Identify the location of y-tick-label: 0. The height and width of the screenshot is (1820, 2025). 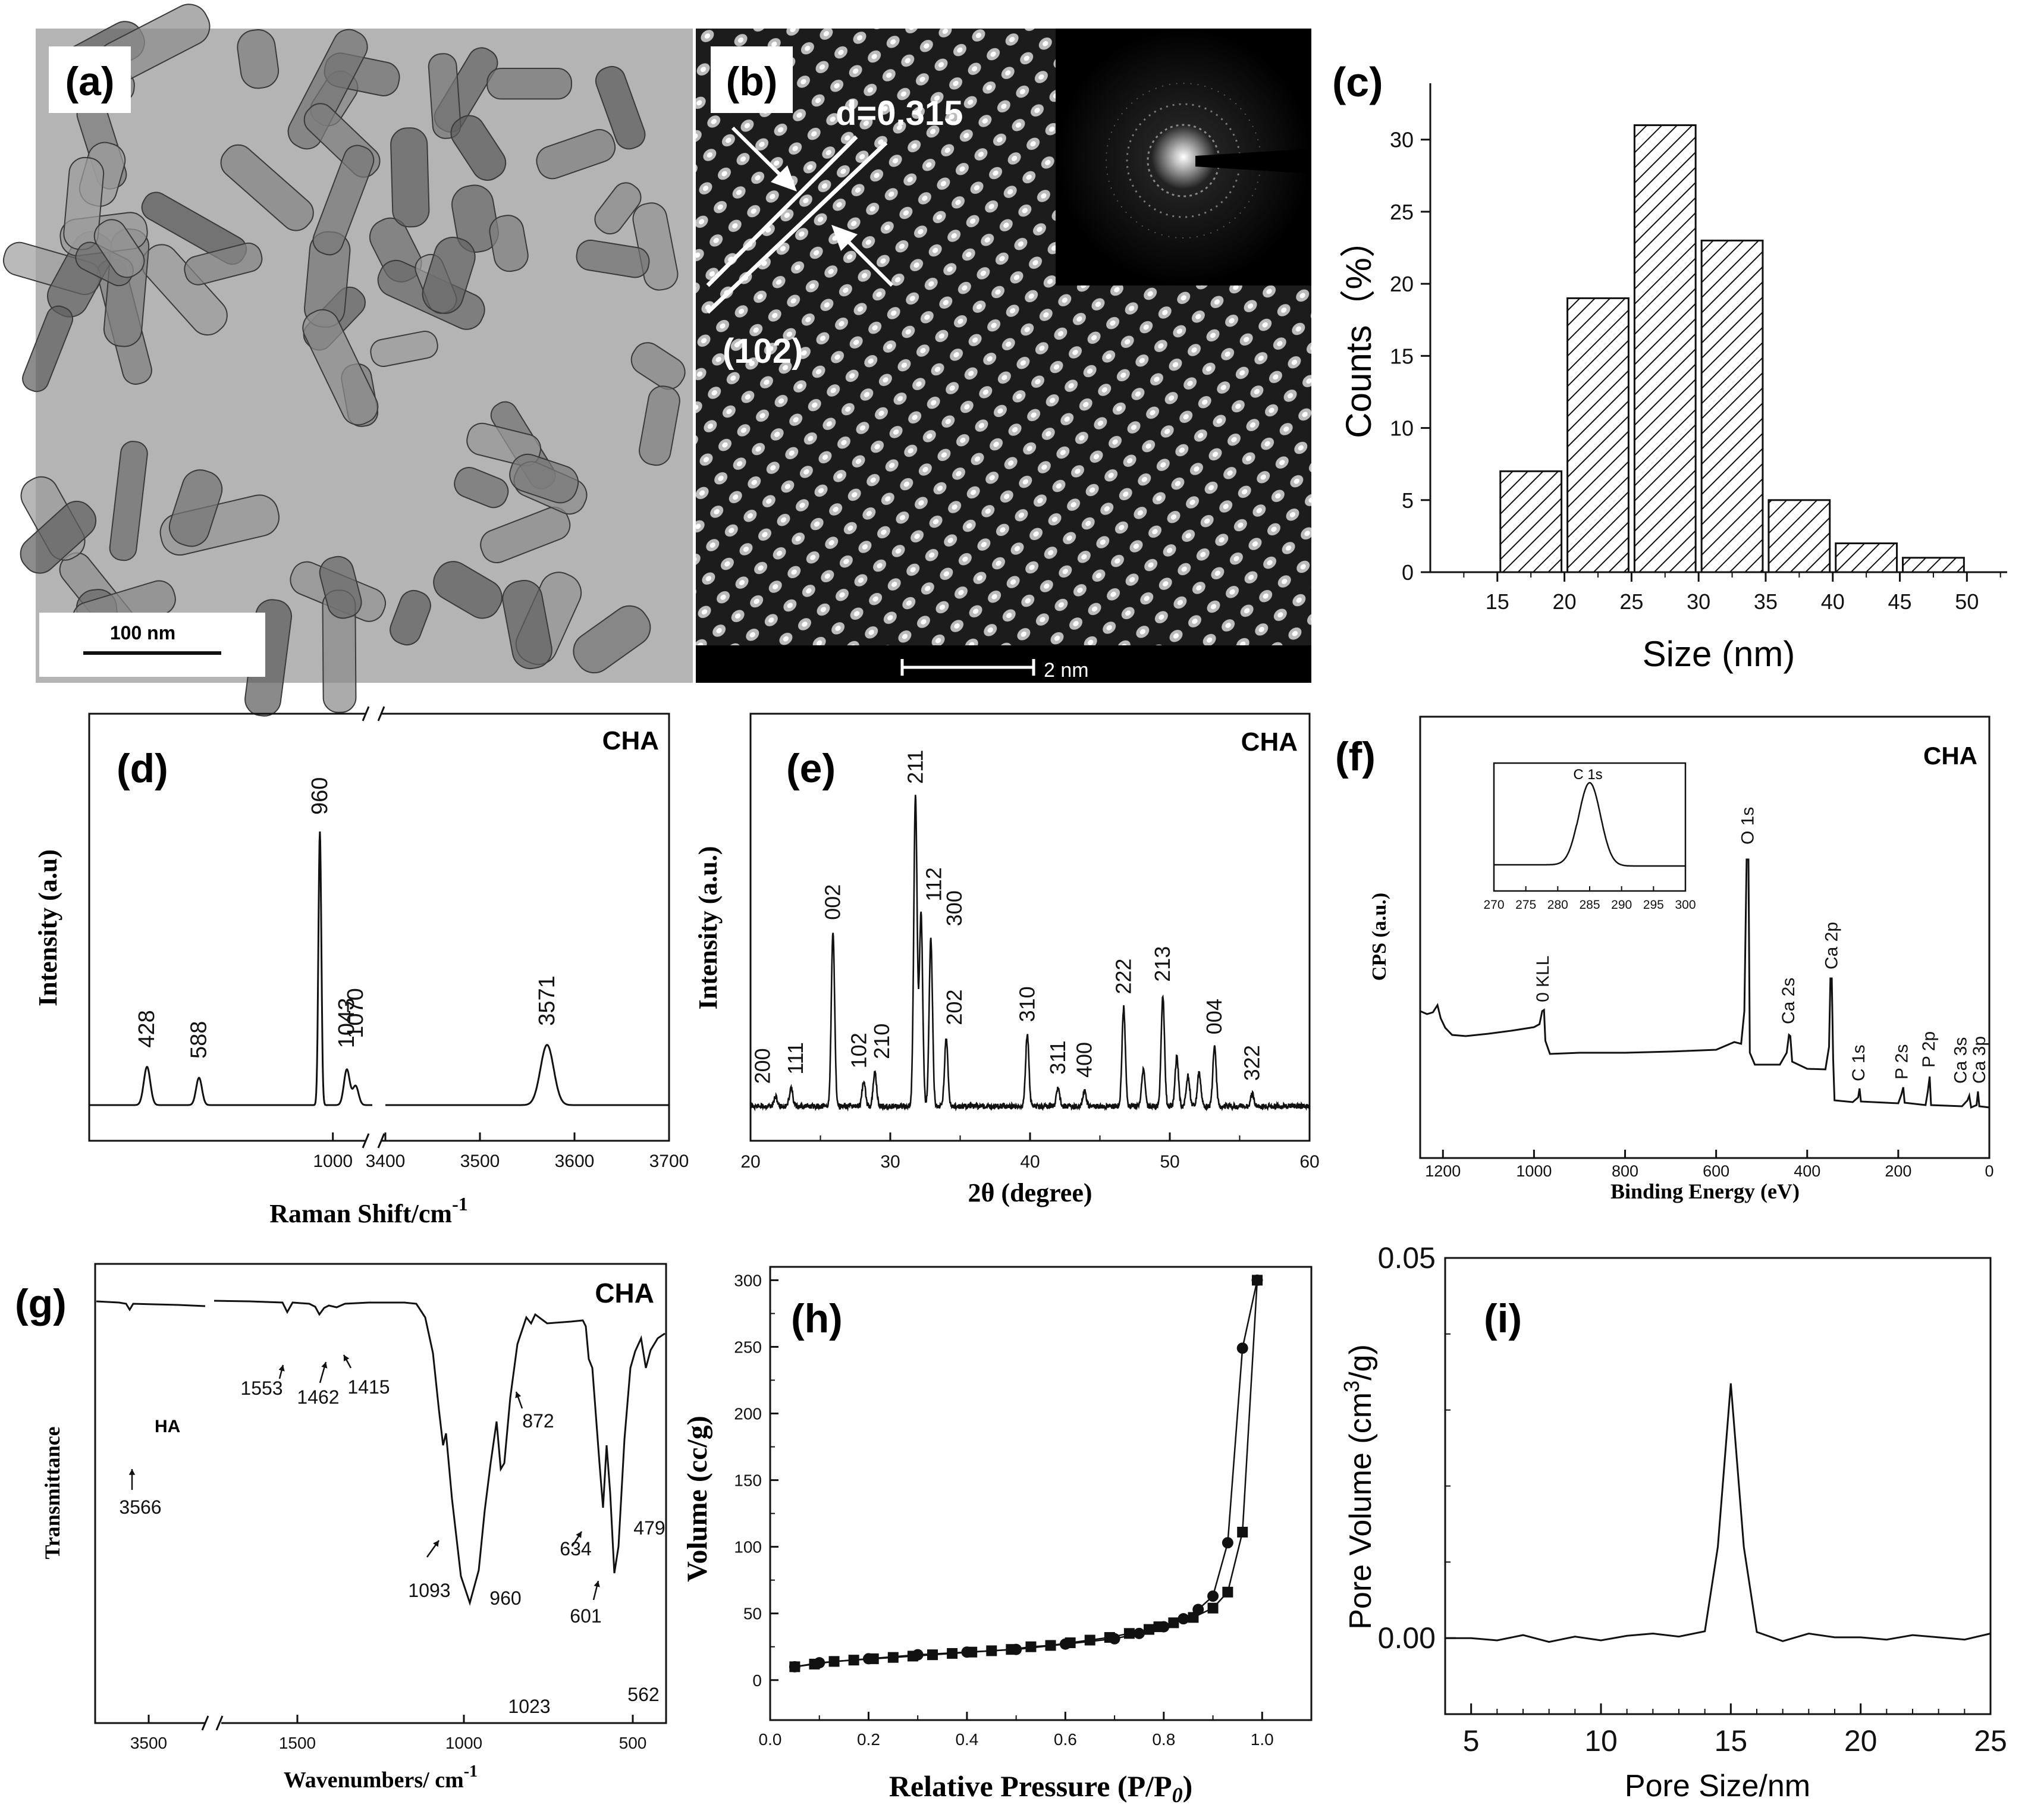
(1408, 572).